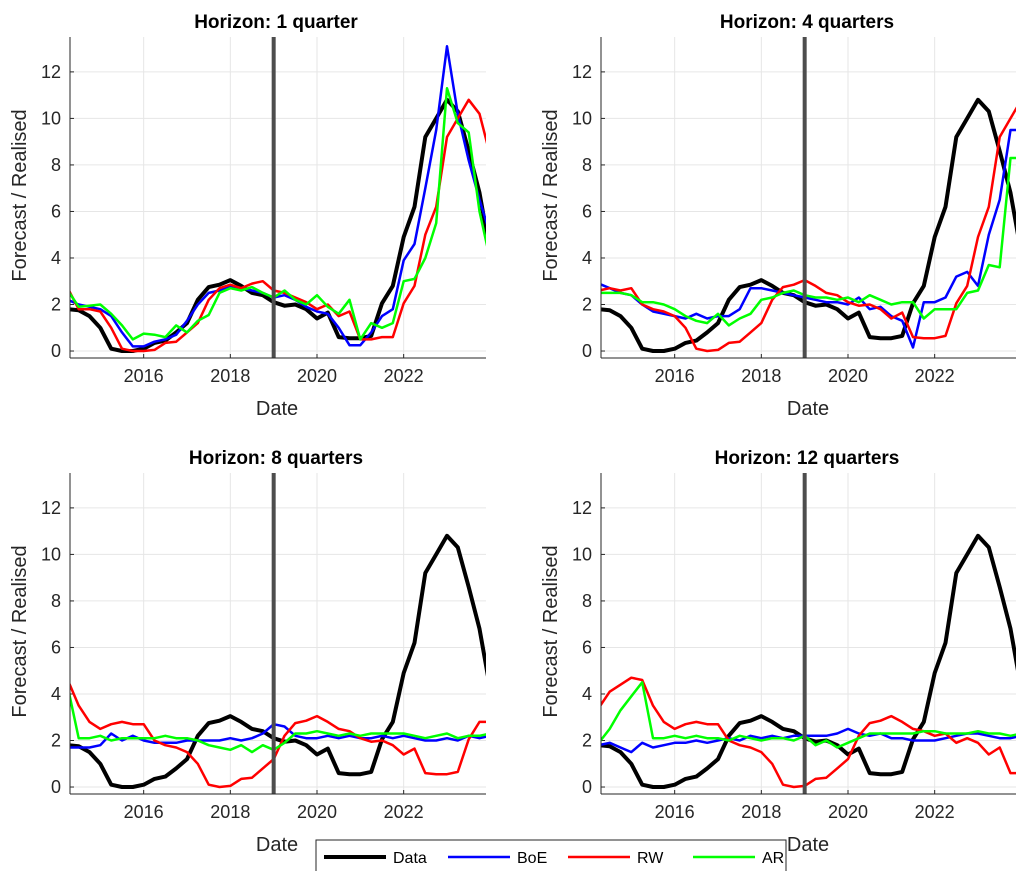 This screenshot has width=1016, height=871. I want to click on legend-item-ar: AR, so click(738, 858).